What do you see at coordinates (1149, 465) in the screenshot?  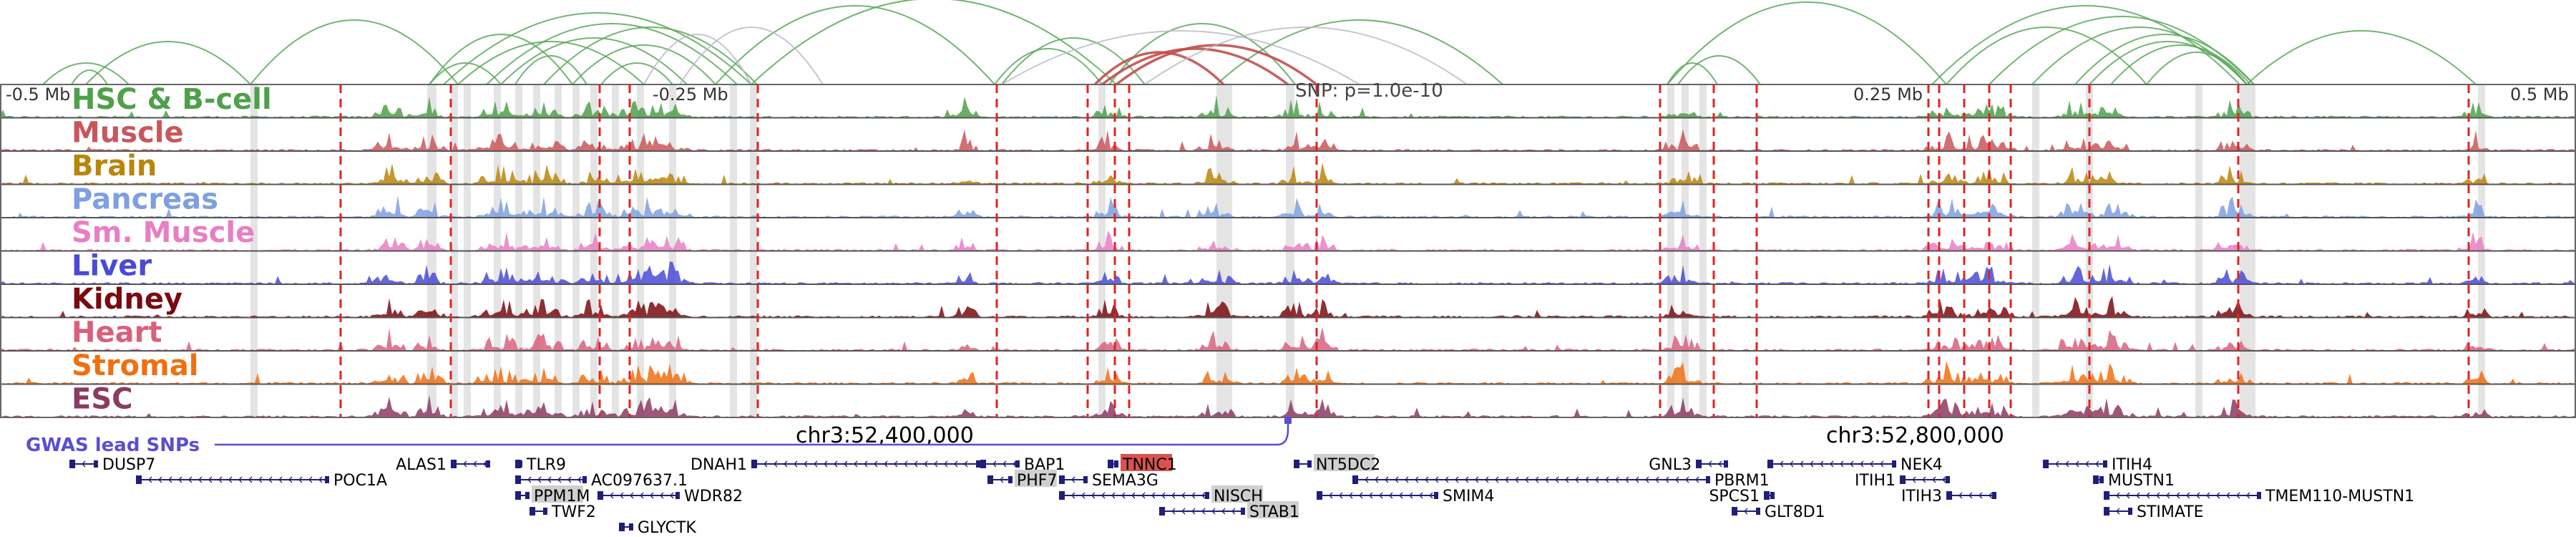 I see `gene-label: TNNC1` at bounding box center [1149, 465].